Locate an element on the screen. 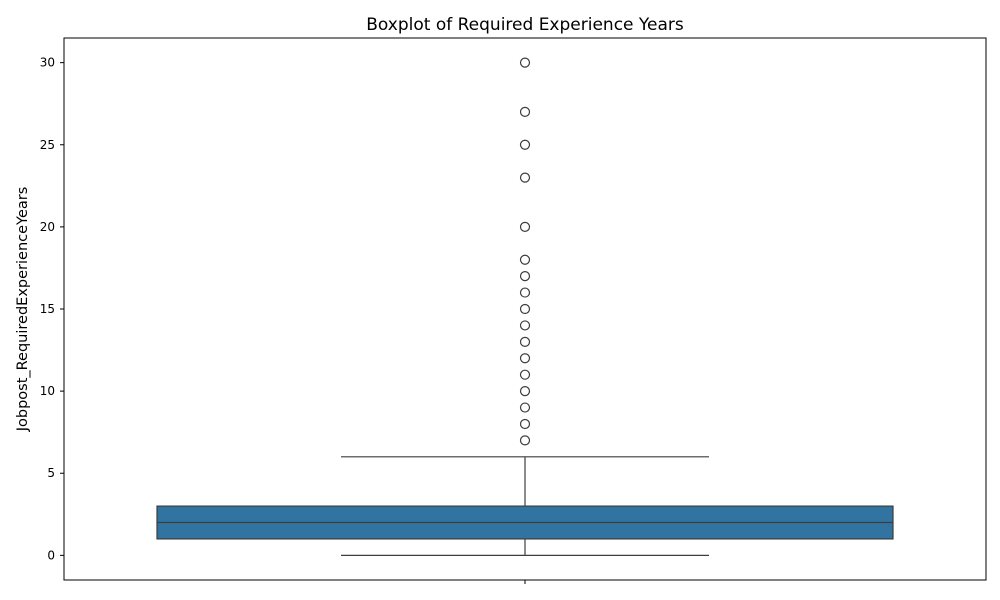  y-tick-label: 15 is located at coordinates (47, 309).